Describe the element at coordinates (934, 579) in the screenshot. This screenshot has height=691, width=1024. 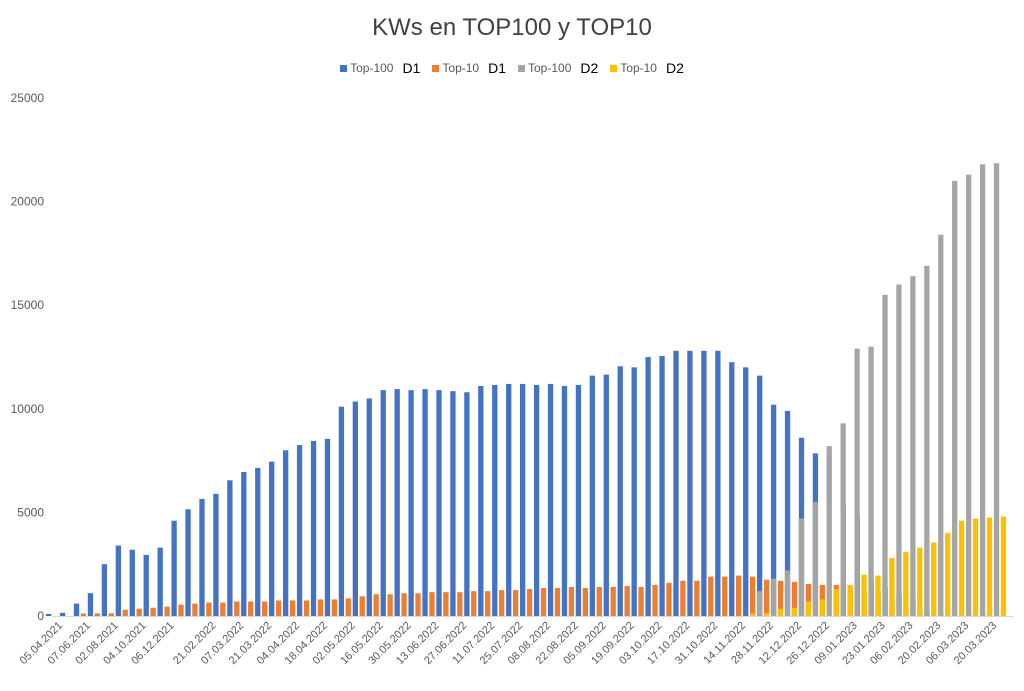
I see `bar-series-3-13.02.2023` at that location.